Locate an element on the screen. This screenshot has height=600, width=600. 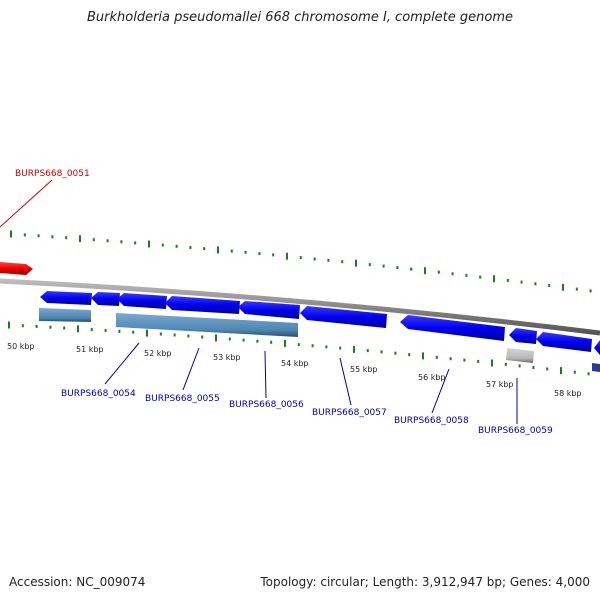
chromosome-backbone is located at coordinates (300, 307).